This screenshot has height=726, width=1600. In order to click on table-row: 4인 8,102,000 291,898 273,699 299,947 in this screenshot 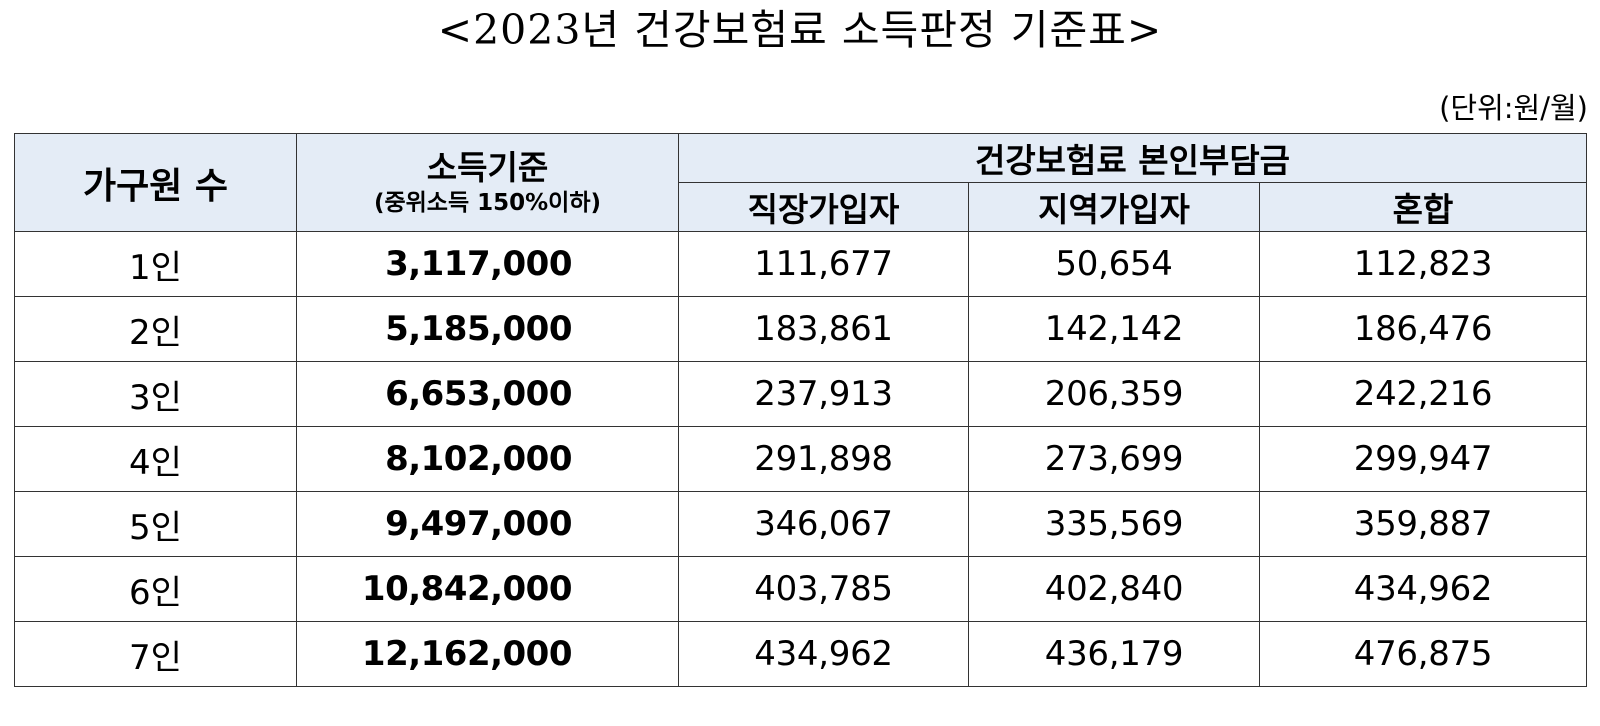, I will do `click(801, 459)`.